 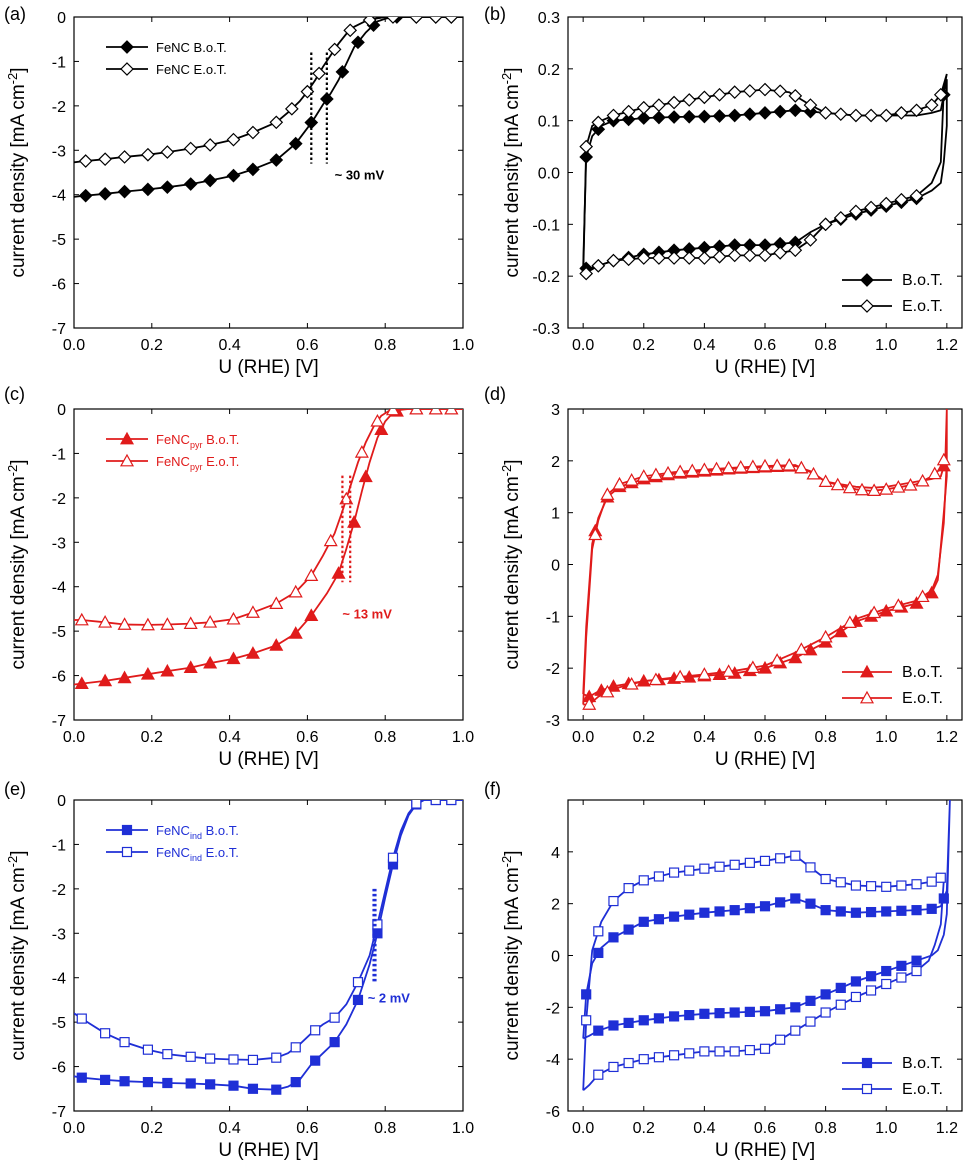 What do you see at coordinates (555, 905) in the screenshot?
I see `y-tick-label: 2` at bounding box center [555, 905].